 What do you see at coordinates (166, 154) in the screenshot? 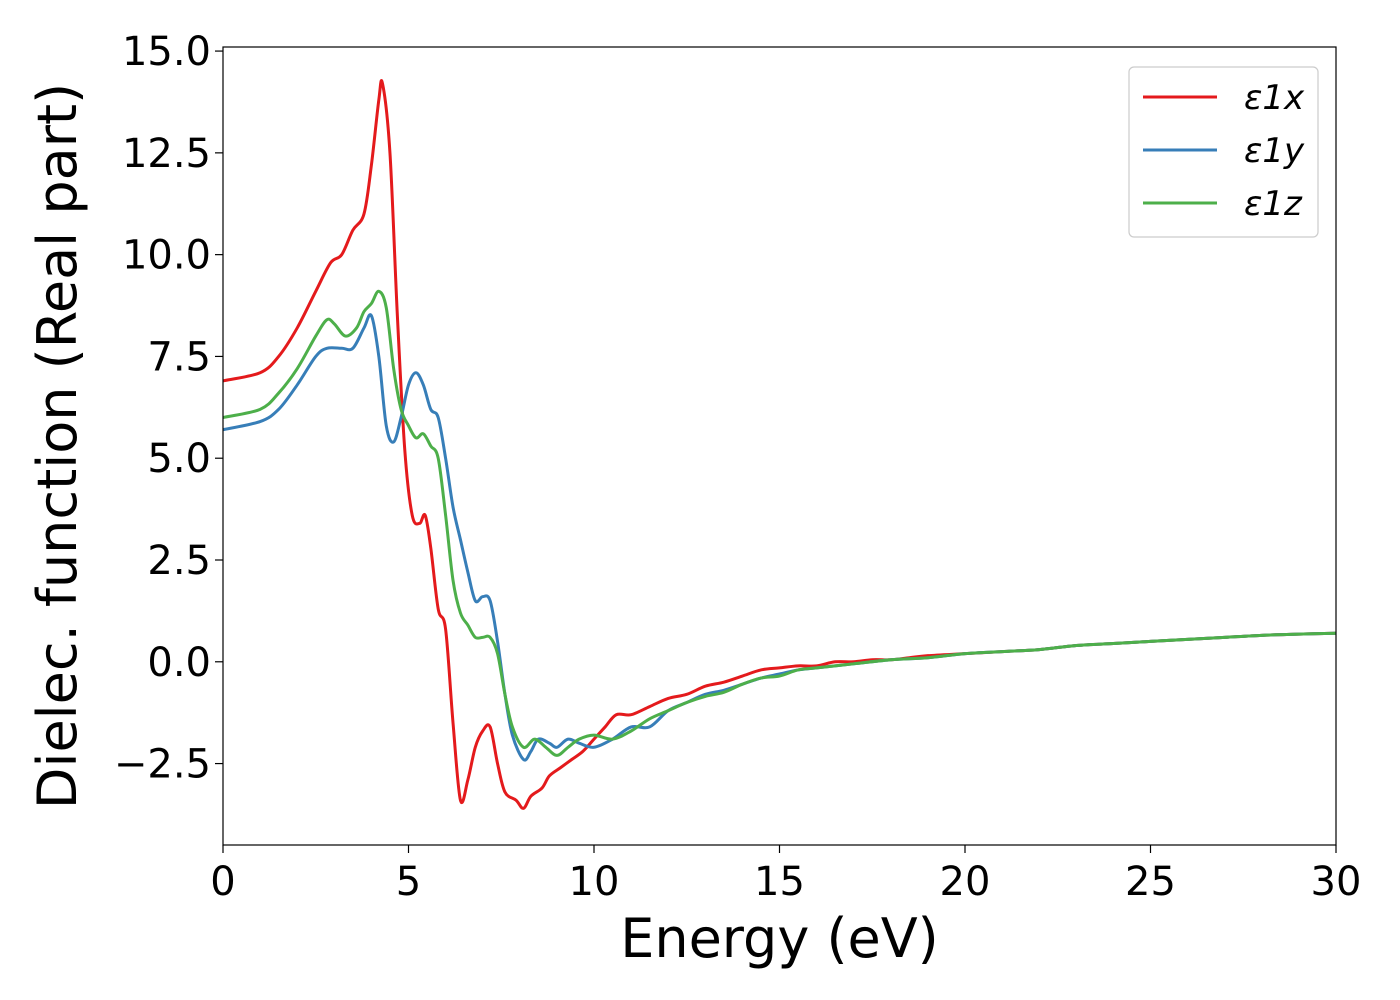
I see `y-tick-label: 12.5` at bounding box center [166, 154].